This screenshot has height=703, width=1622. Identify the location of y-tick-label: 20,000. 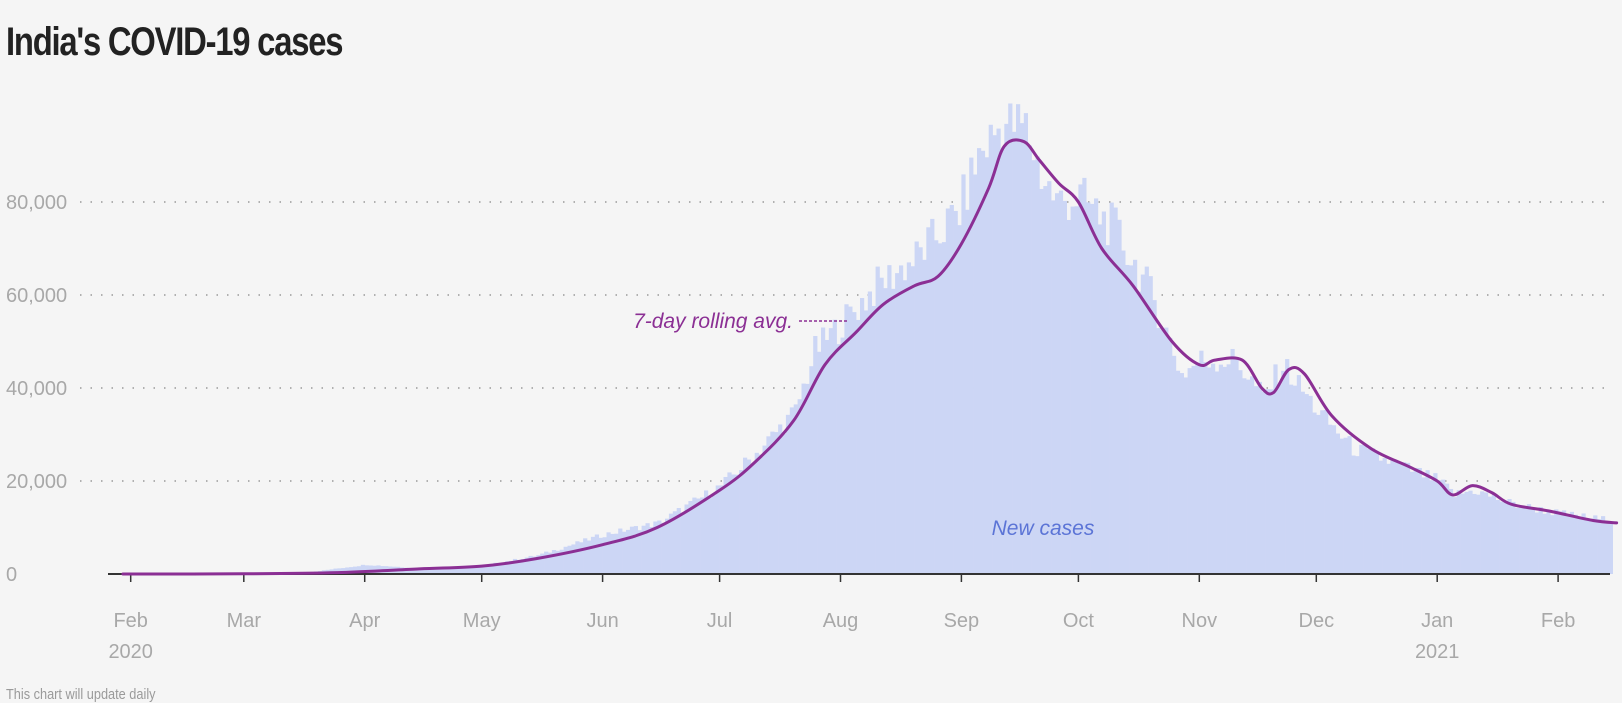
(36, 482).